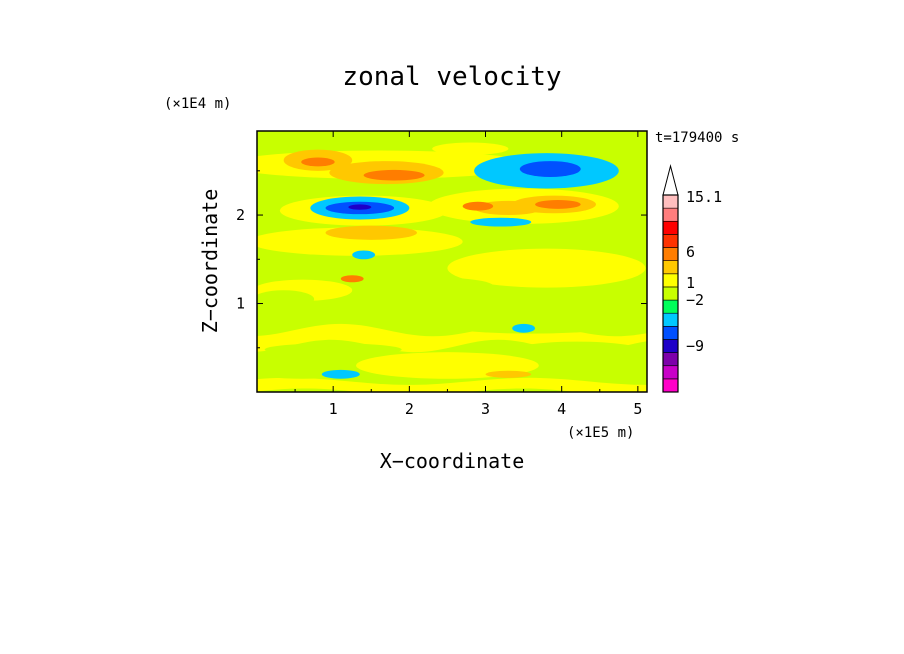 The image size is (904, 654). What do you see at coordinates (695, 346) in the screenshot?
I see `colorbar-label: −9` at bounding box center [695, 346].